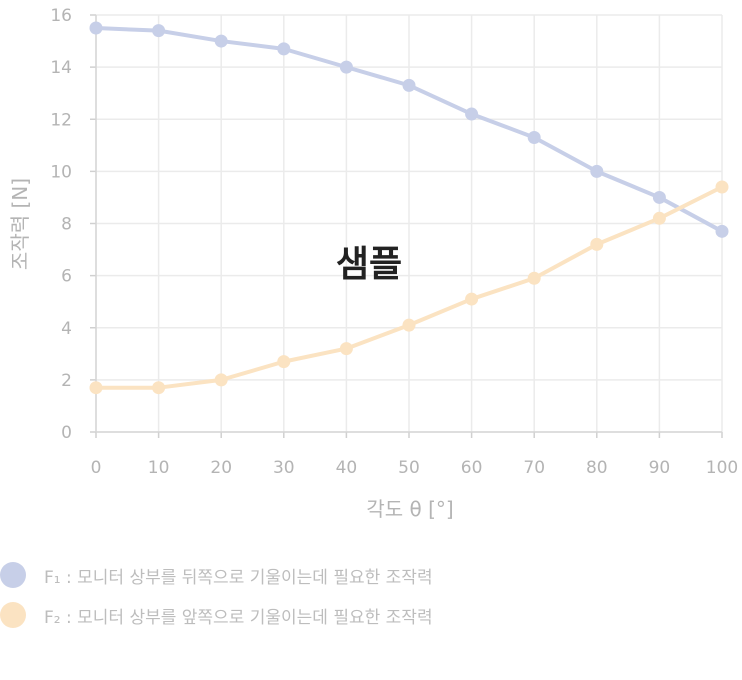 The image size is (742, 680). Describe the element at coordinates (61, 68) in the screenshot. I see `y-tick-label: 14` at that location.